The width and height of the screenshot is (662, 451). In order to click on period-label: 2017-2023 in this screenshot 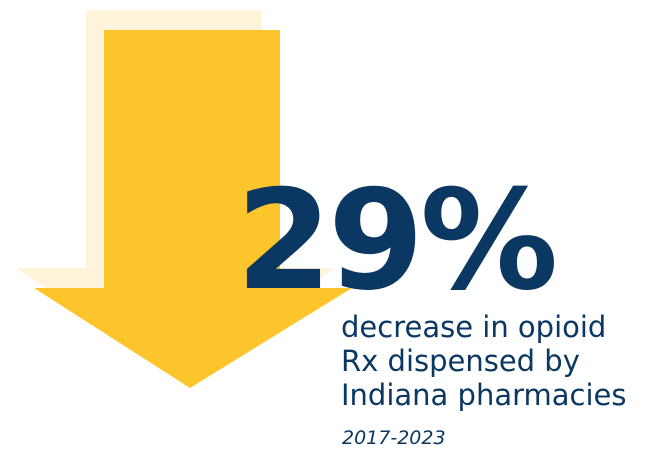, I will do `click(394, 438)`.